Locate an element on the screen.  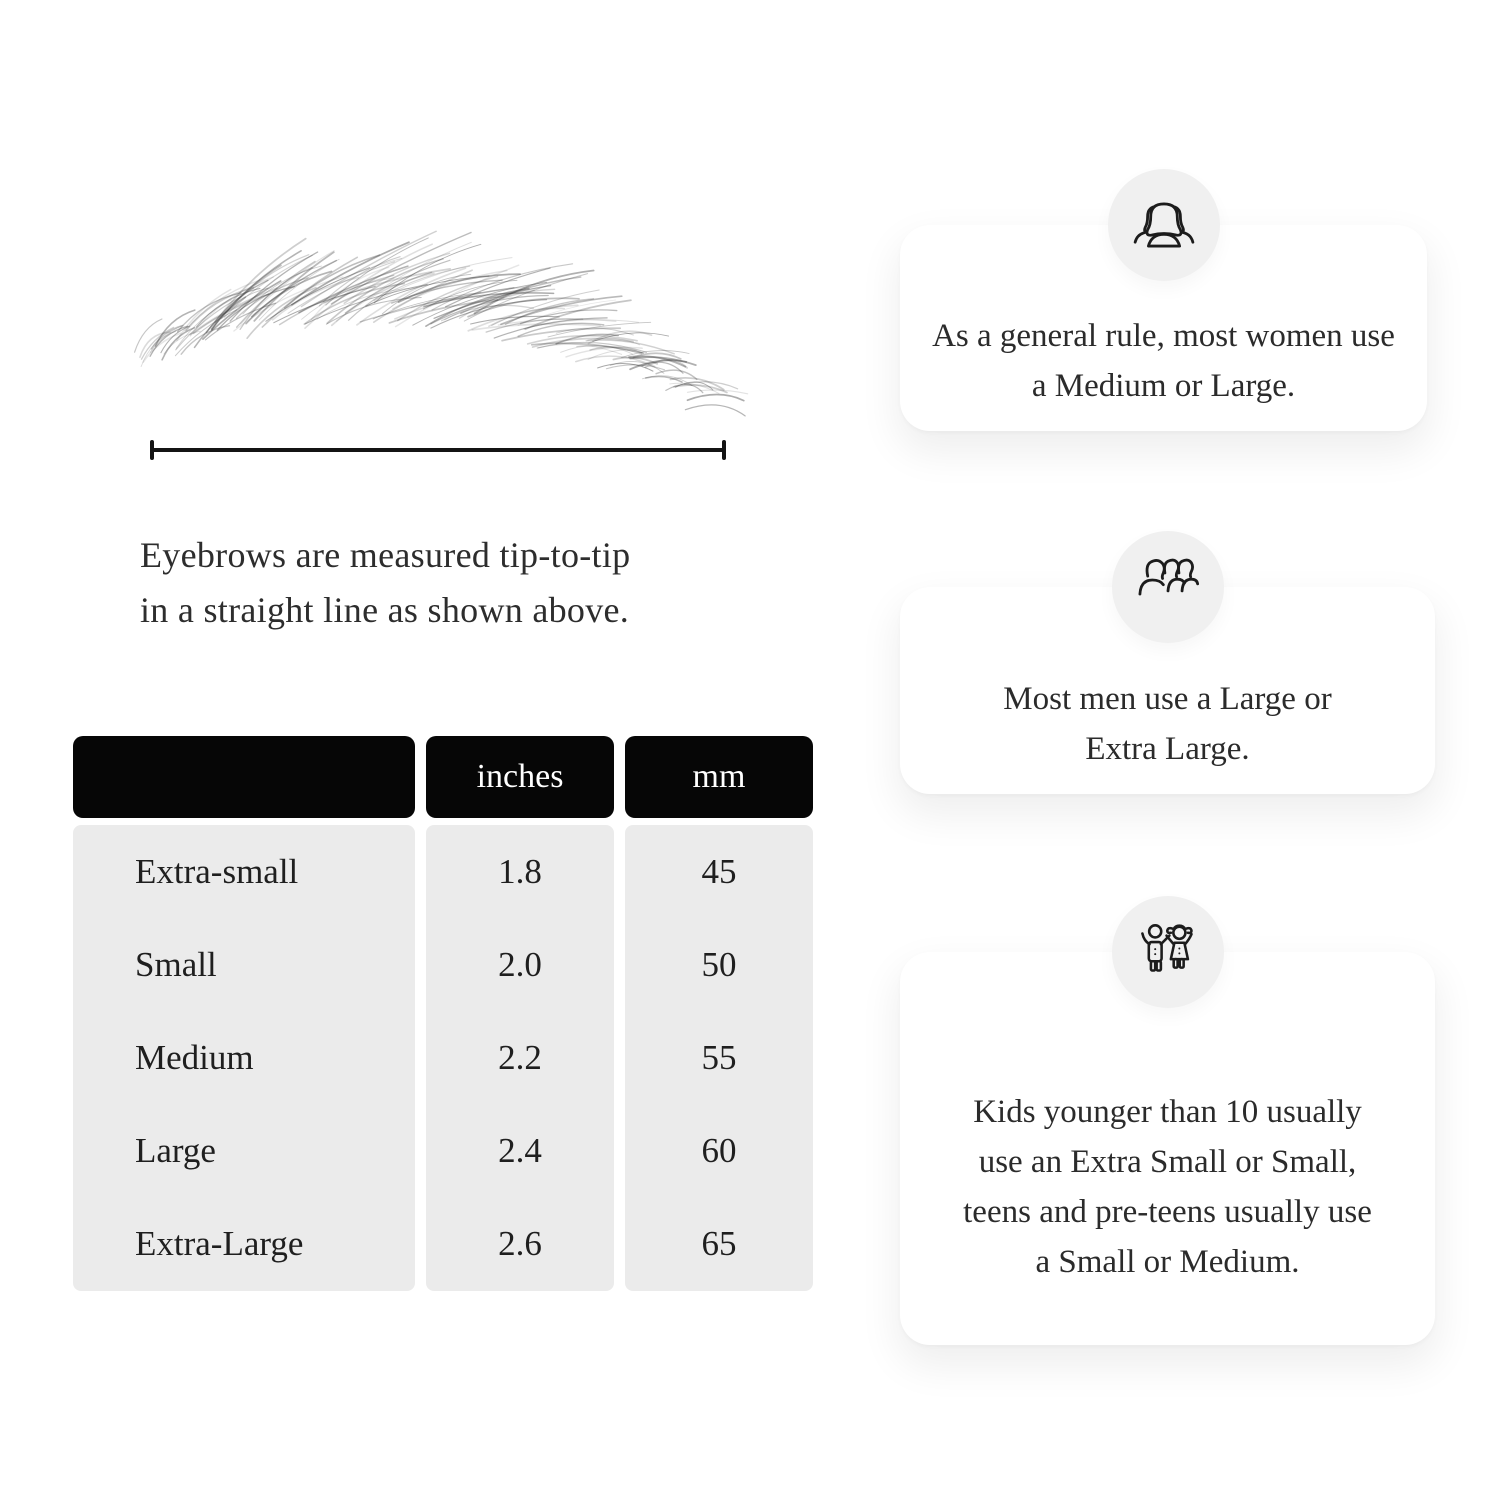
inches-column: 1.8 2.0 2.2 2.4 2.6 is located at coordinates (520, 1058).